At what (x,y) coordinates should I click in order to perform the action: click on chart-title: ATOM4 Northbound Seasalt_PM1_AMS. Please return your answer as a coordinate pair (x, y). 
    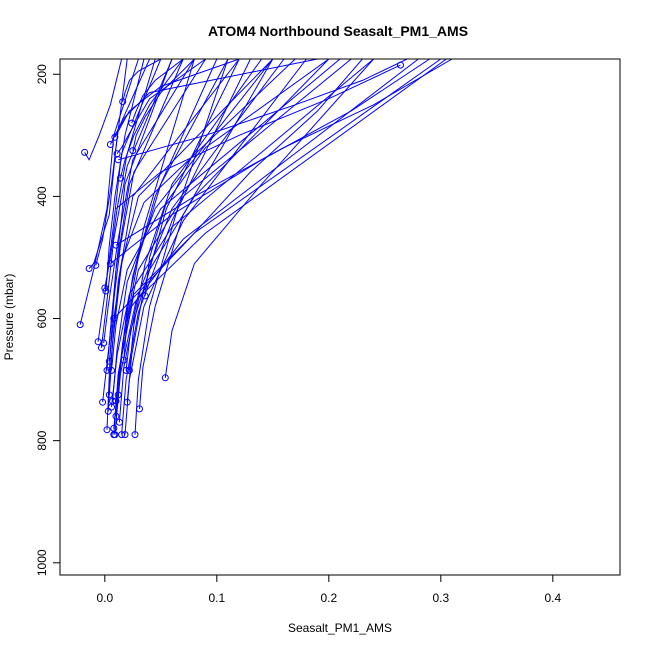
    Looking at the image, I should click on (338, 31).